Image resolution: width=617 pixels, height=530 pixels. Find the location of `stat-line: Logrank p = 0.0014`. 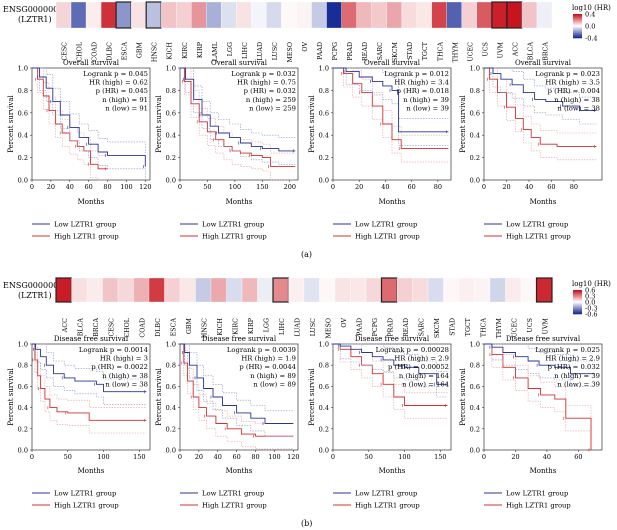

stat-line: Logrank p = 0.0014 is located at coordinates (113, 350).